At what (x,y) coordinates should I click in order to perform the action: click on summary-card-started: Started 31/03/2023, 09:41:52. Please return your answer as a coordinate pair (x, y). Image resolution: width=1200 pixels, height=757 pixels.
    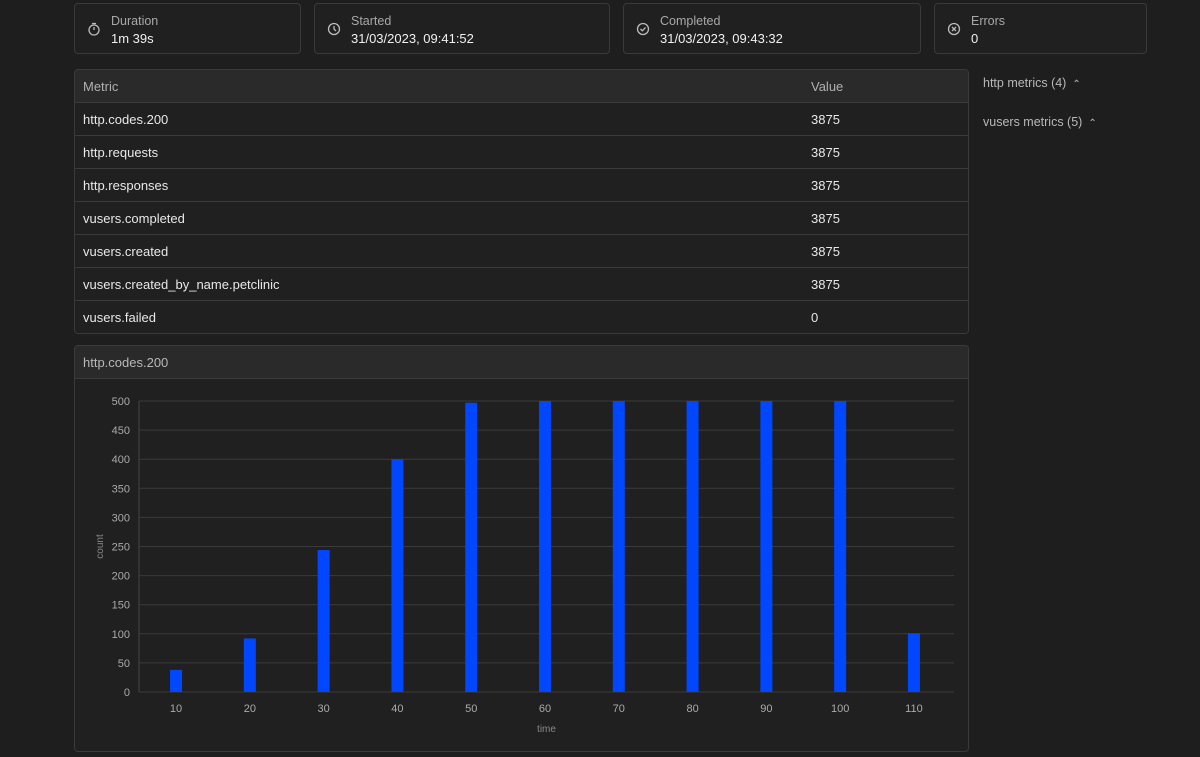
    Looking at the image, I should click on (462, 28).